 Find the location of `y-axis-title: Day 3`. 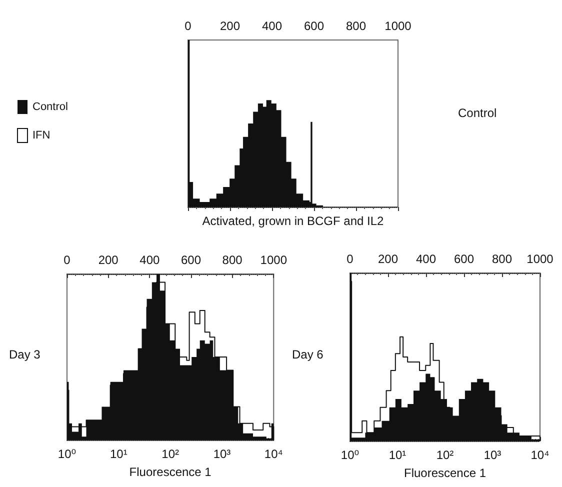

y-axis-title: Day 3 is located at coordinates (25, 355).